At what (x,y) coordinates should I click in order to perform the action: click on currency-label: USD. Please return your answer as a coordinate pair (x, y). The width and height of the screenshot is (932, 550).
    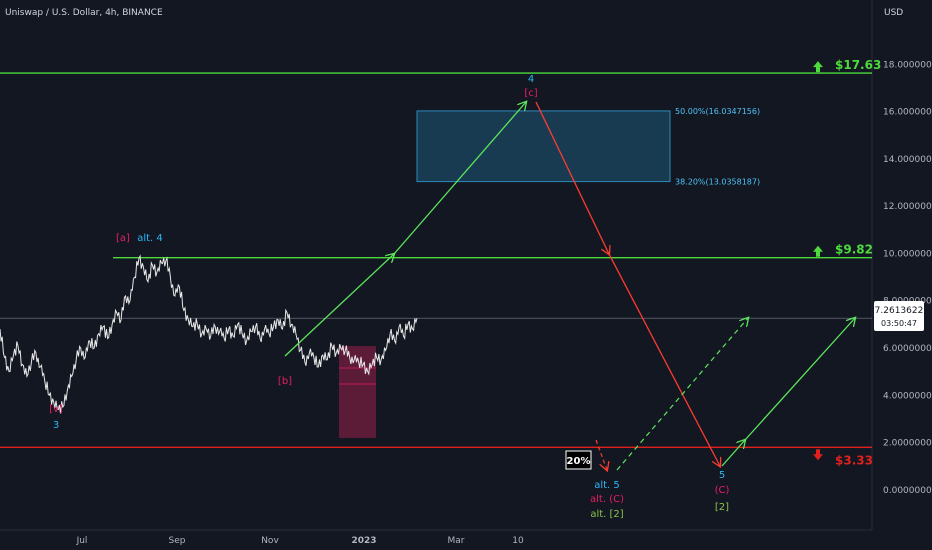
    Looking at the image, I should click on (893, 13).